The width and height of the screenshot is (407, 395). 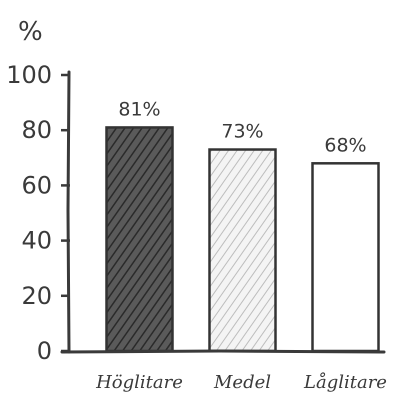 I want to click on y-tick-label: 80, so click(x=36, y=130).